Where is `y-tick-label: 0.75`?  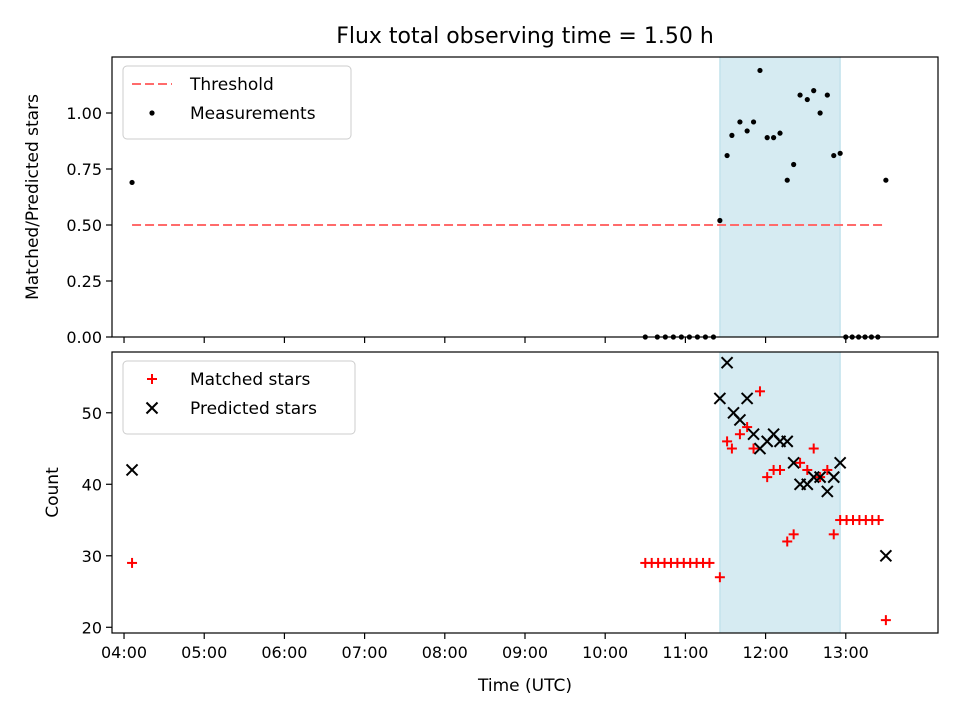
y-tick-label: 0.75 is located at coordinates (84, 169).